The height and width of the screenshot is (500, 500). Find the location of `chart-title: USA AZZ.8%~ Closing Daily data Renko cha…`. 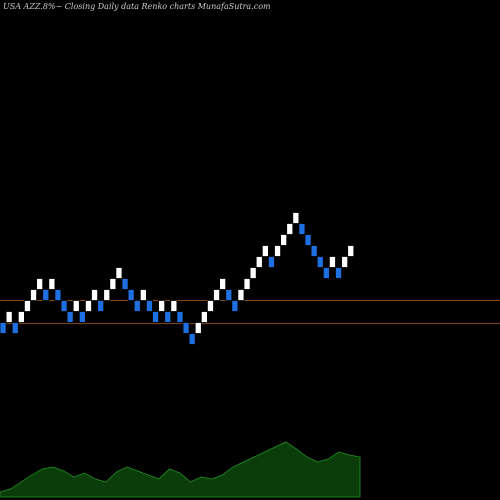

chart-title: USA AZZ.8%~ Closing Daily data Renko cha… is located at coordinates (137, 6).